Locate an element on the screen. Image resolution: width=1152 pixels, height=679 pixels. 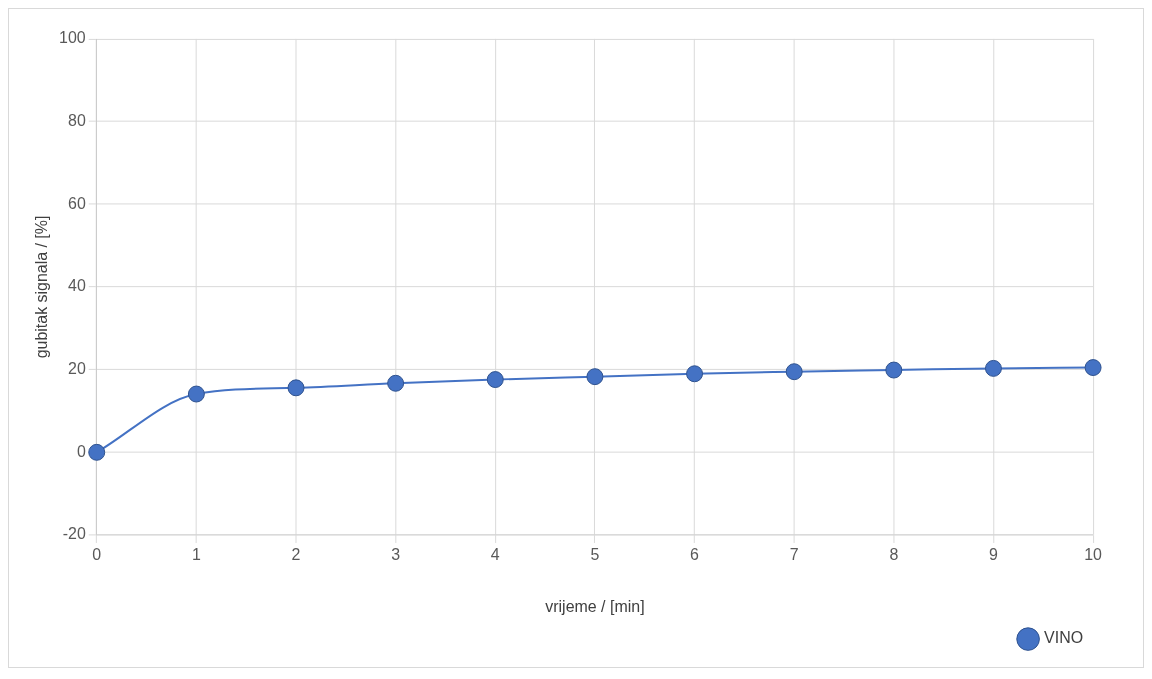
x-tick-label: 5 is located at coordinates (595, 554).